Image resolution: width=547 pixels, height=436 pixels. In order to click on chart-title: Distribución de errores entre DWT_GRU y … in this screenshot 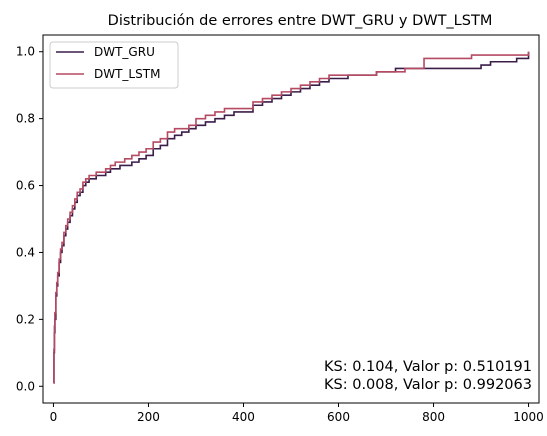, I will do `click(300, 21)`.